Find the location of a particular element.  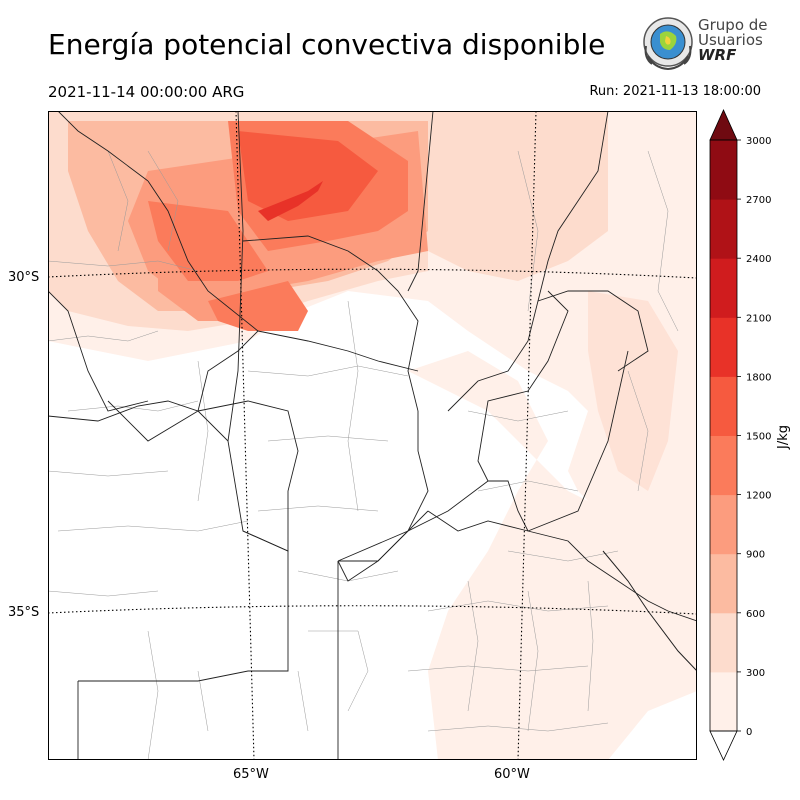

colorbar-tick-label: 2400 is located at coordinates (758, 259).